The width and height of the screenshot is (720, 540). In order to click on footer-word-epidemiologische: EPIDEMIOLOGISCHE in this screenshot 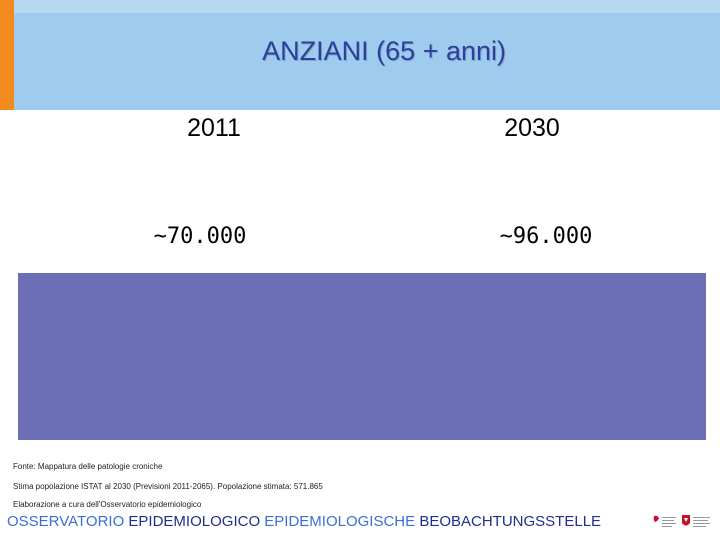, I will do `click(342, 521)`.